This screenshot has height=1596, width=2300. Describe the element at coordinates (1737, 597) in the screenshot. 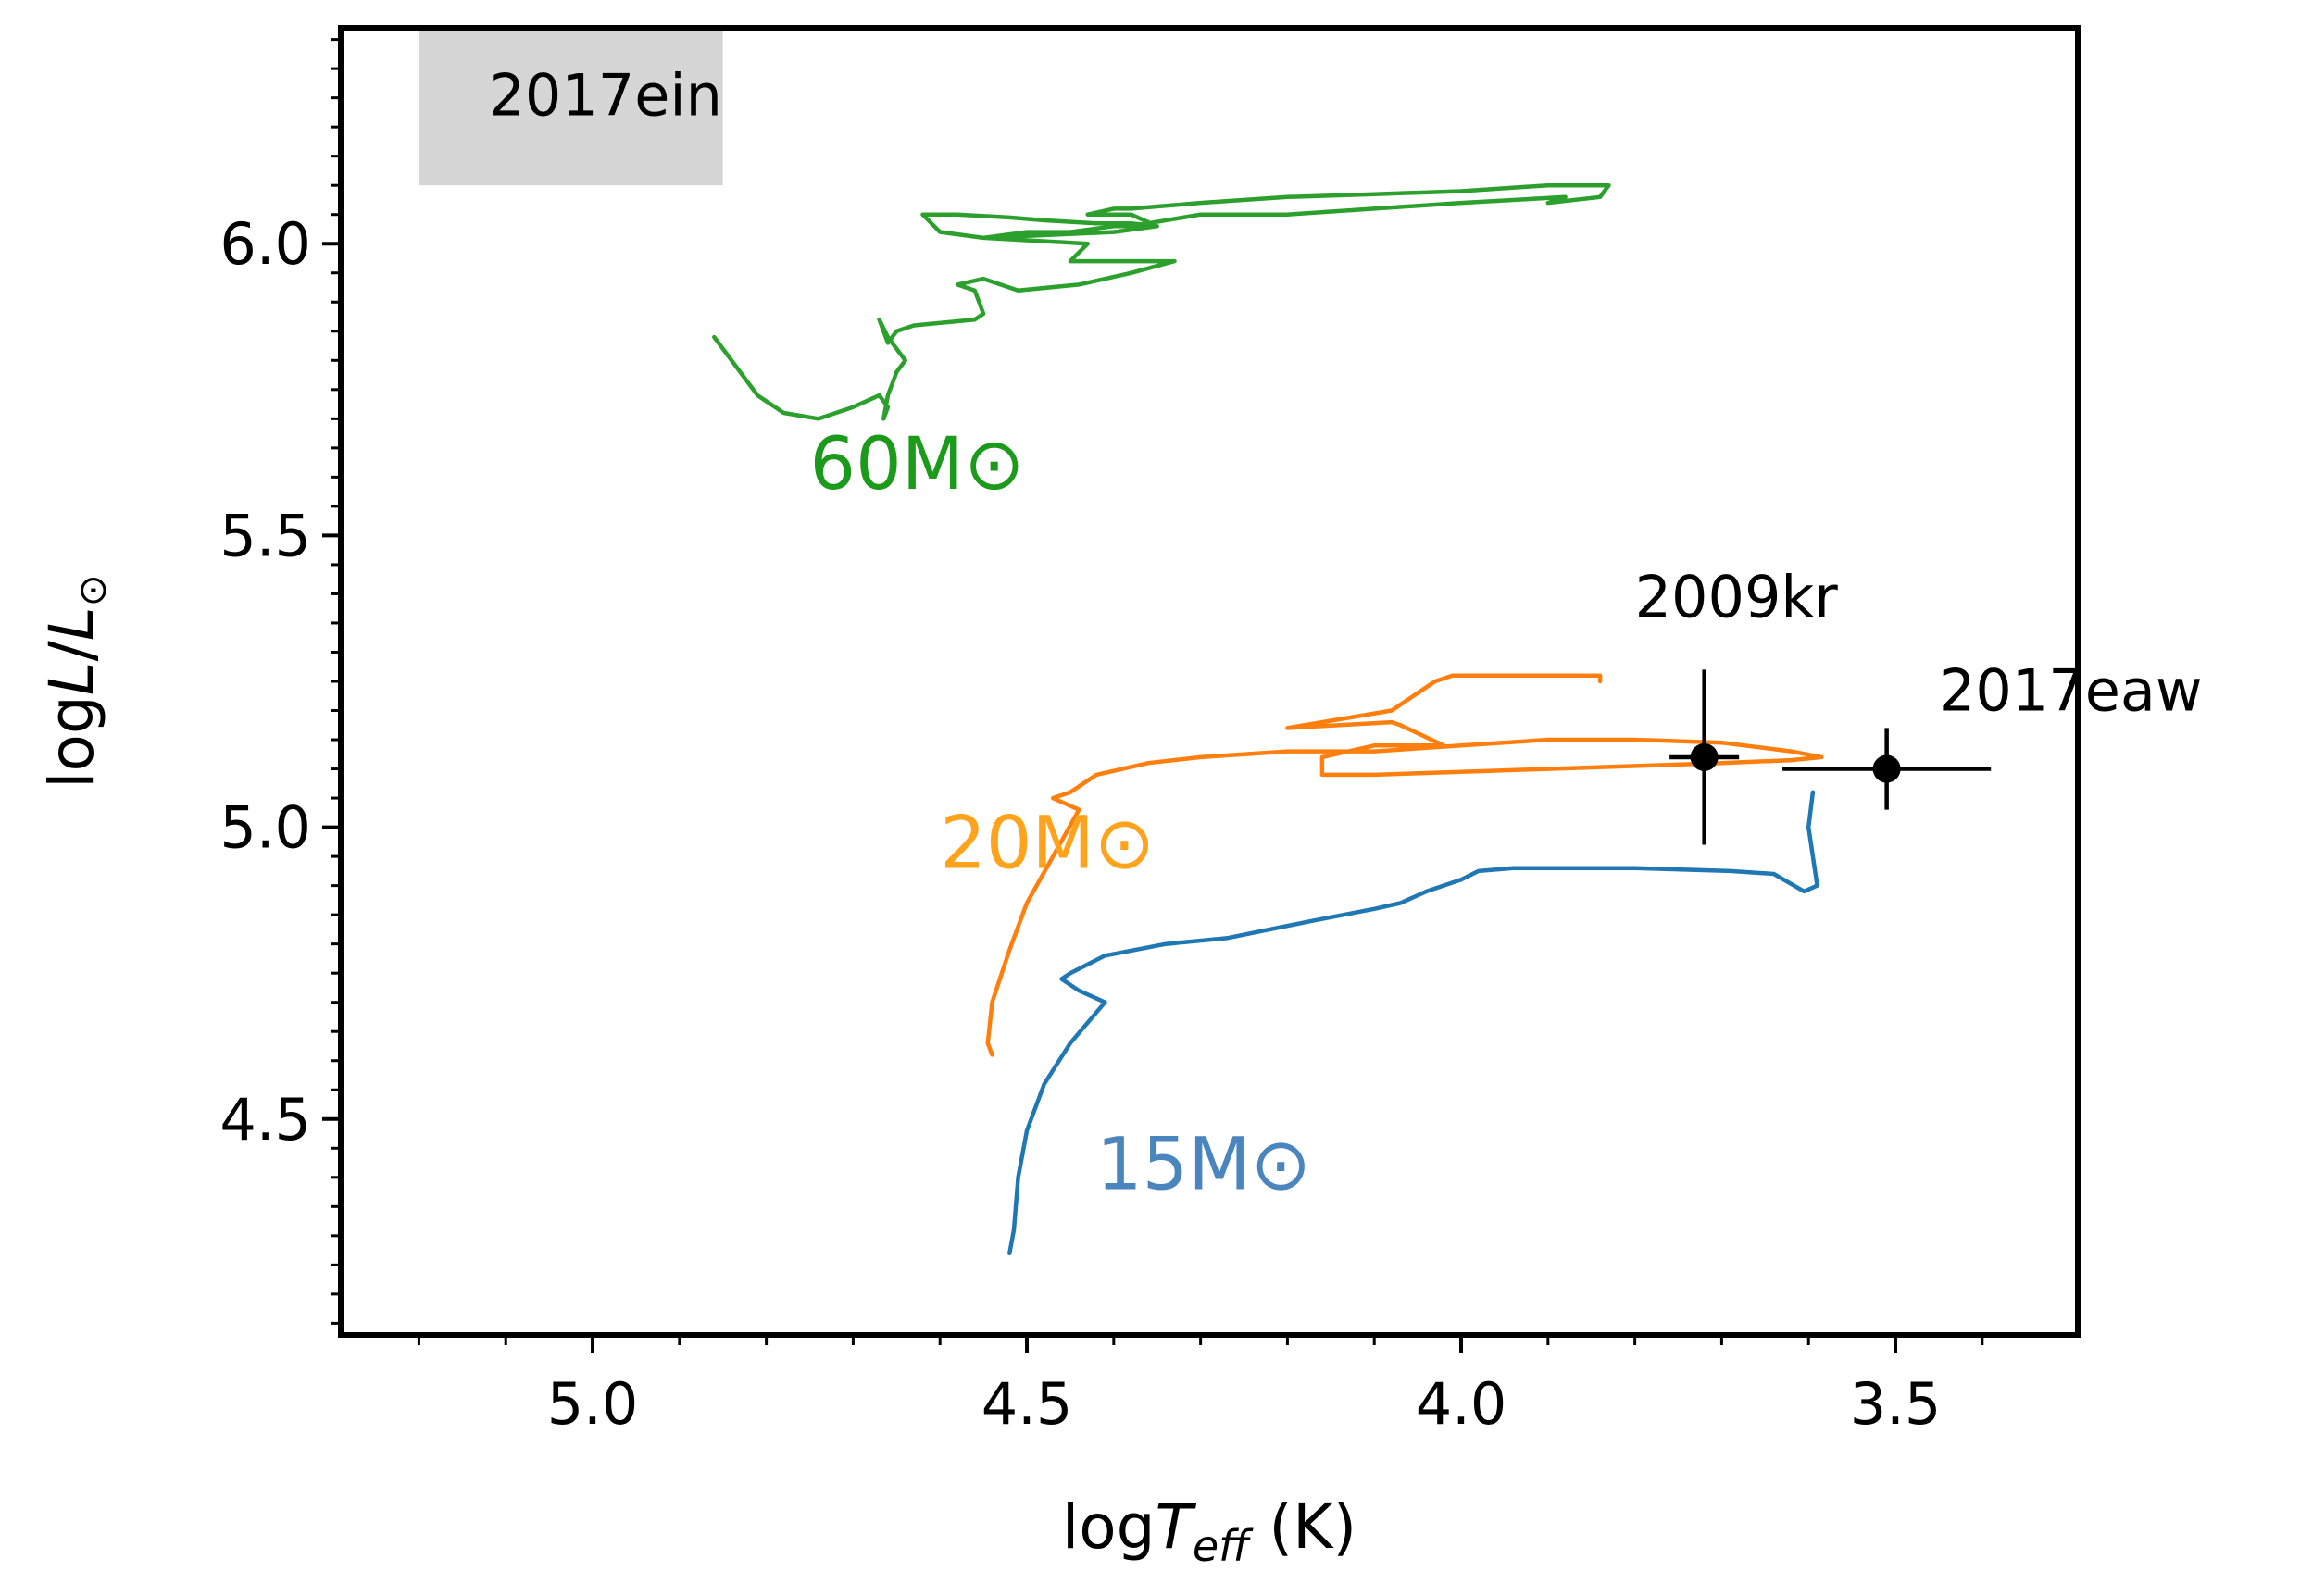

I see `label-2009kr: 2009kr` at that location.